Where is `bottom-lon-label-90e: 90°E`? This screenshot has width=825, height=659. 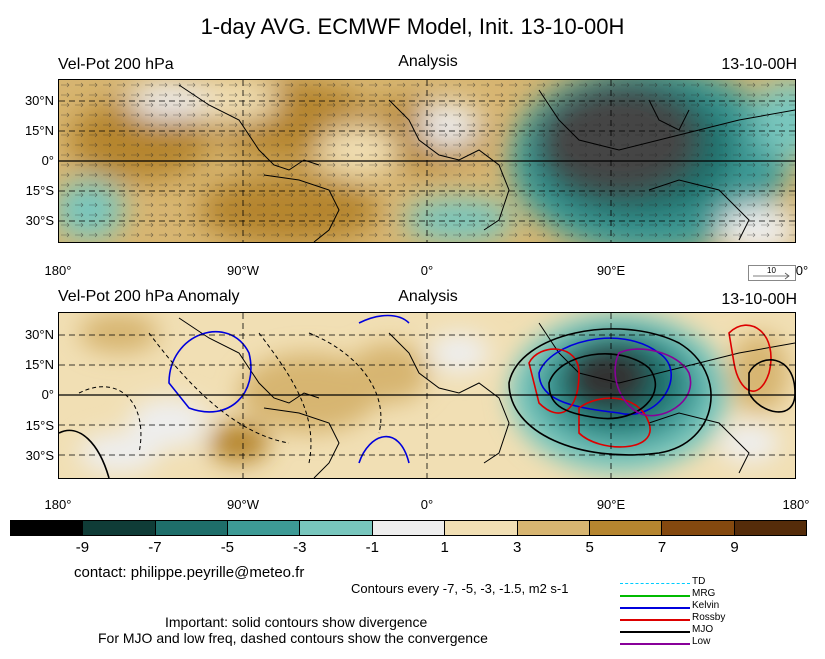
bottom-lon-label-90e: 90°E is located at coordinates (611, 504).